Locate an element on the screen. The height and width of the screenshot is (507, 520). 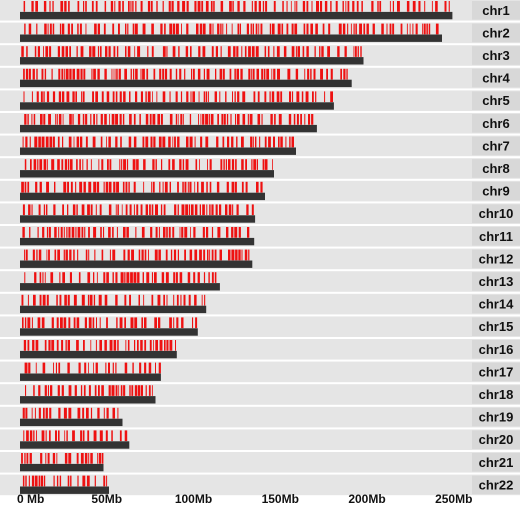
chromosome-row: chr21 is located at coordinates (260, 462).